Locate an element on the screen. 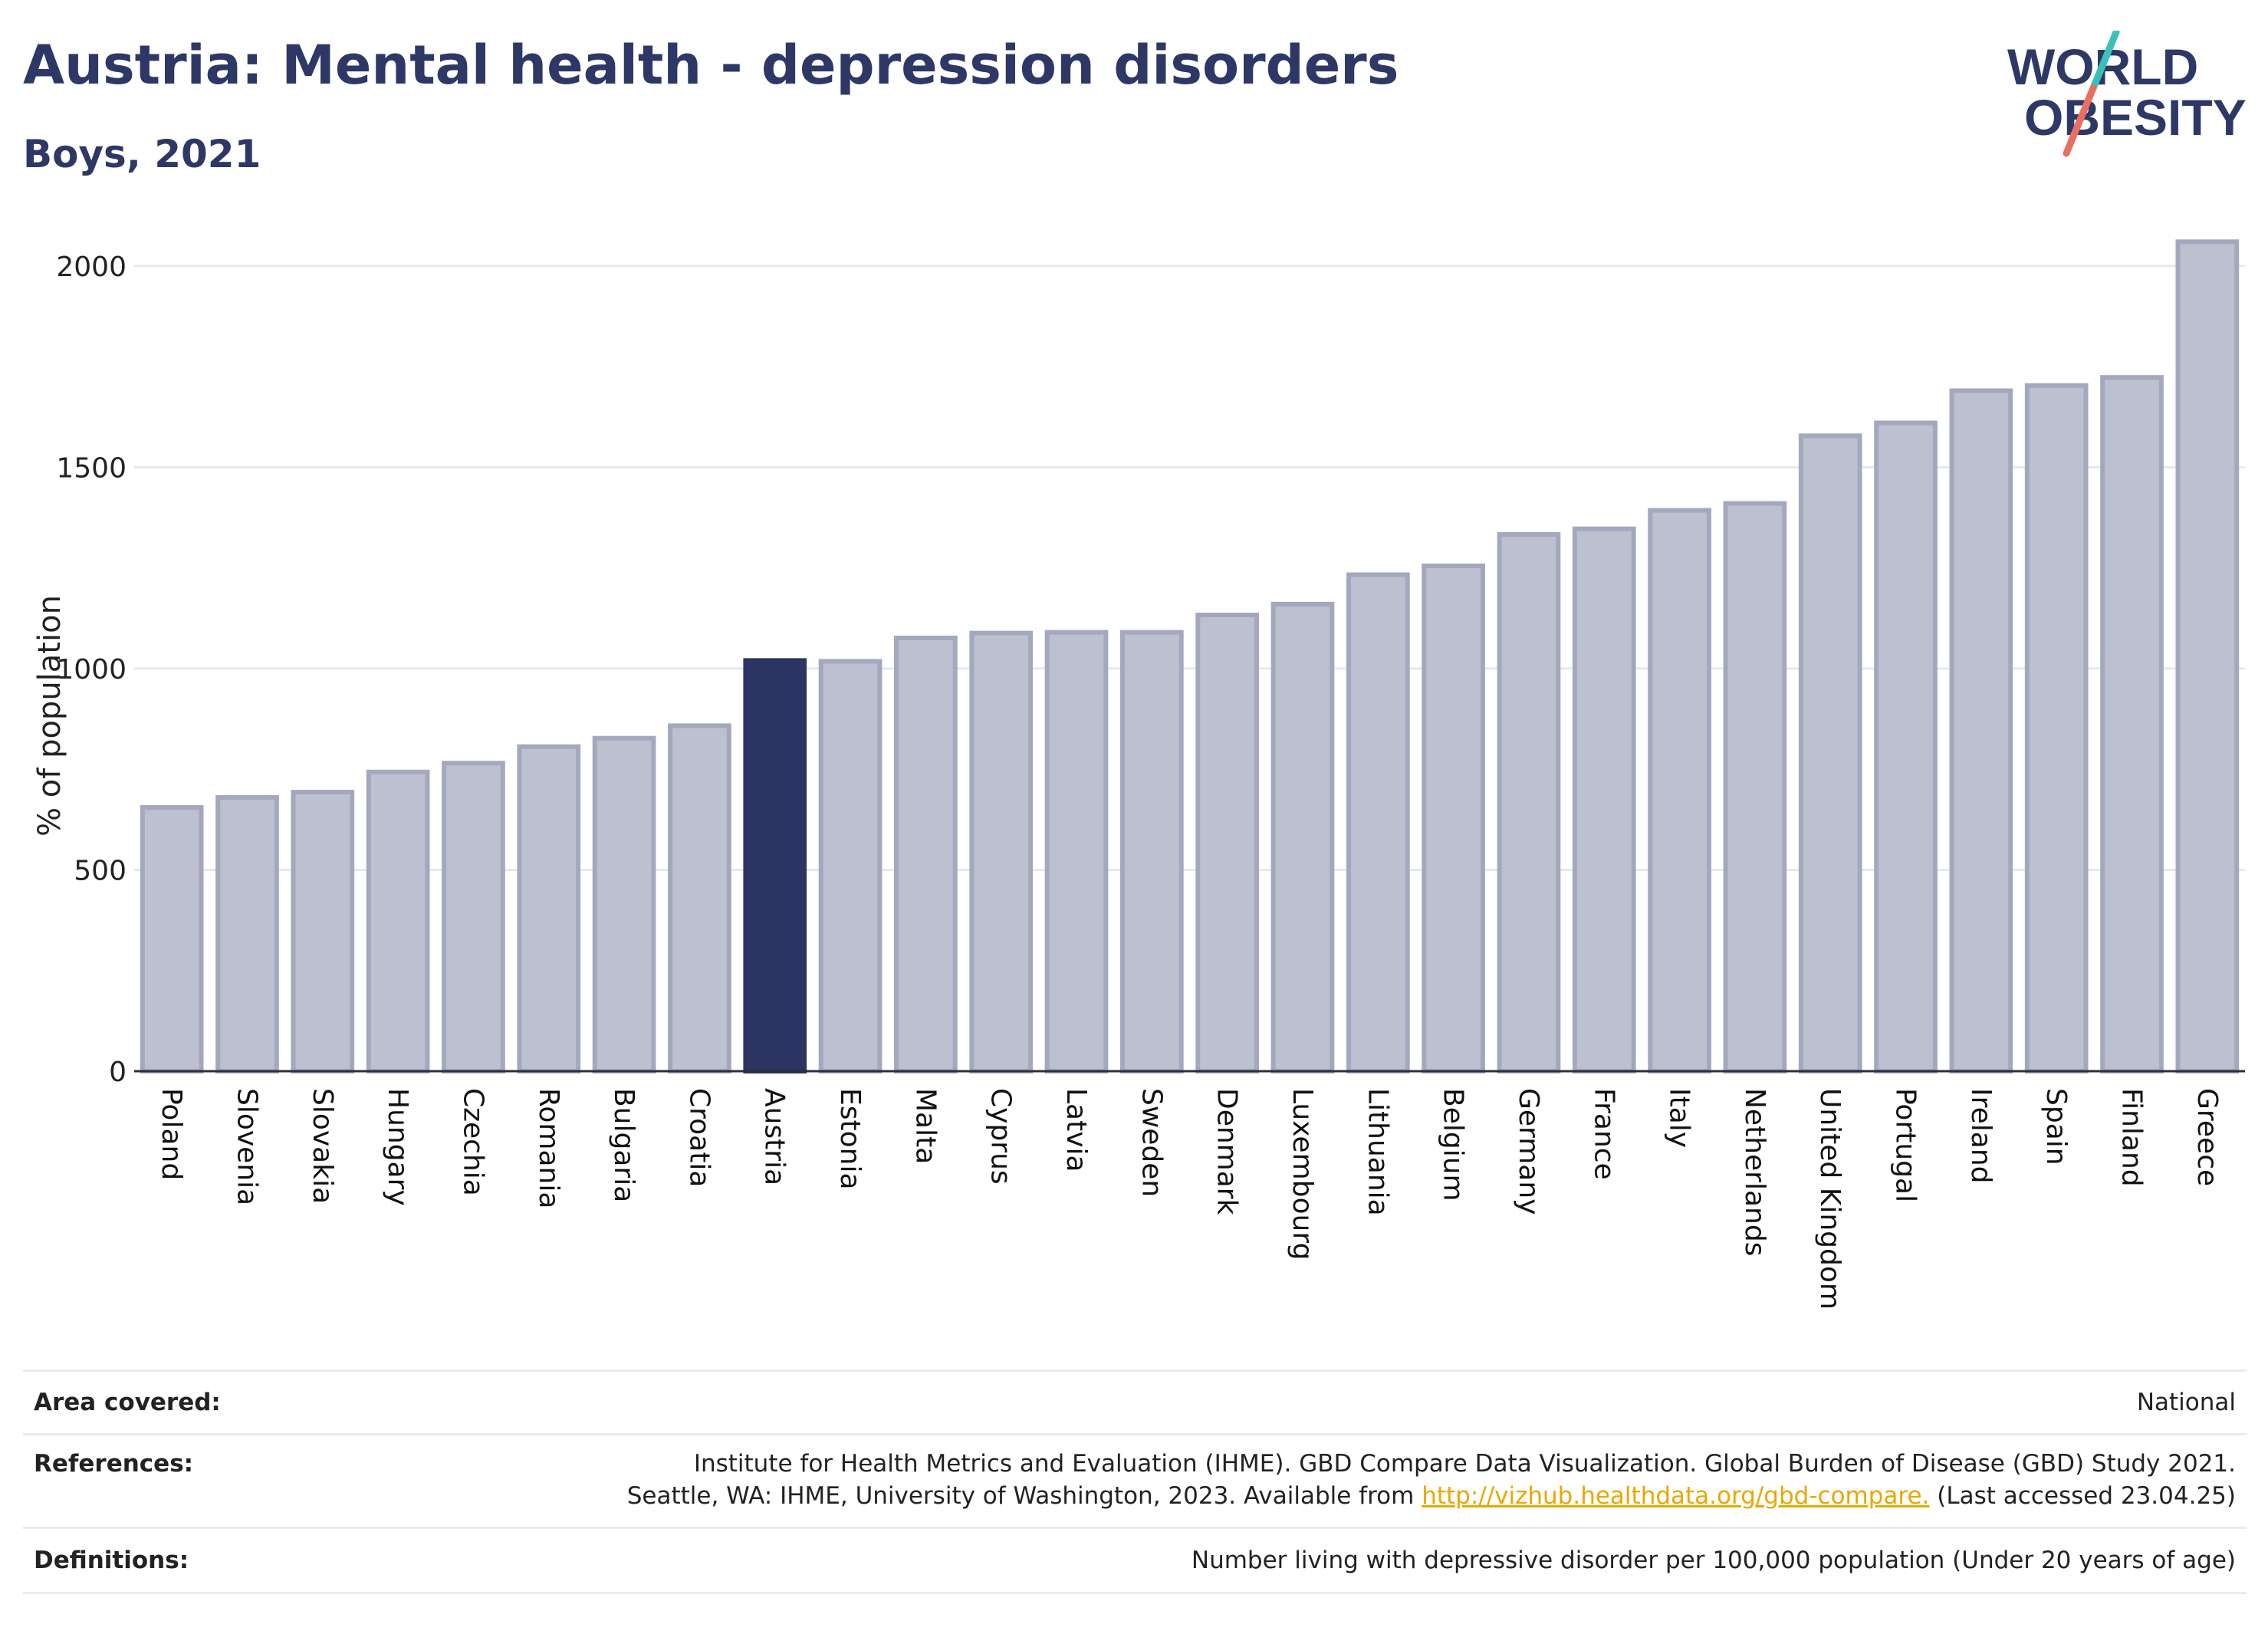 The height and width of the screenshot is (1634, 2268). x-tick-label: Portugal is located at coordinates (1905, 1145).